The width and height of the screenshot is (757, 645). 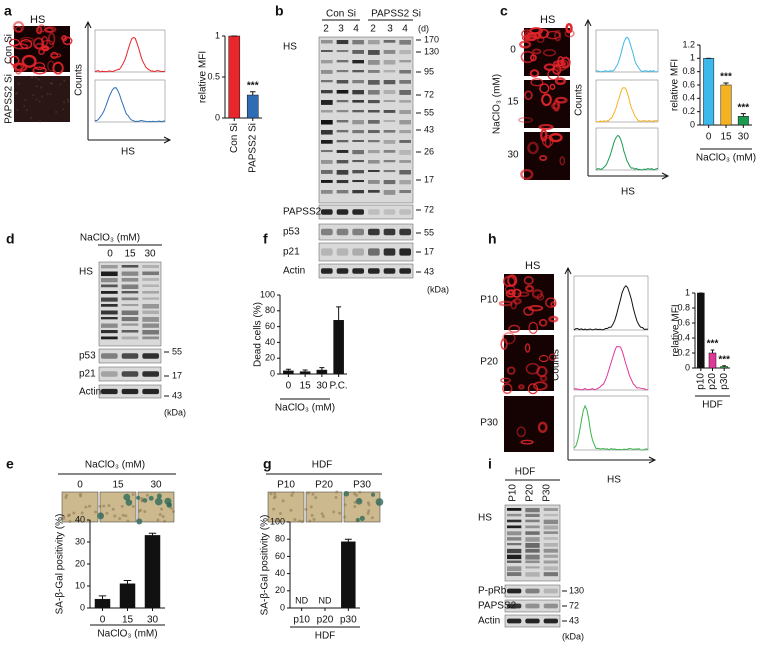 I want to click on image-title: HS, so click(x=532, y=266).